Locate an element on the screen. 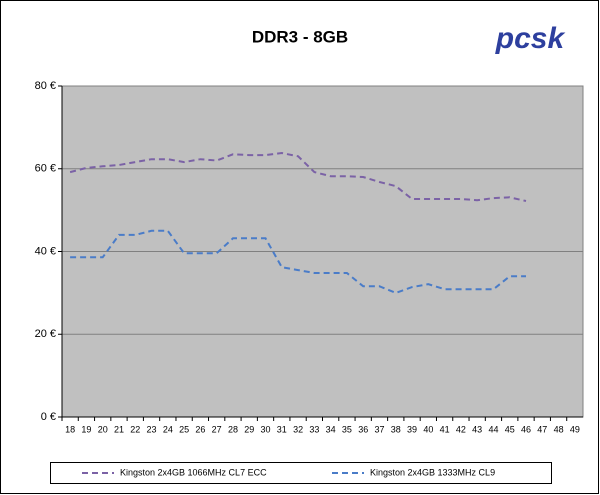 This screenshot has height=495, width=600. logo: pcsk is located at coordinates (530, 38).